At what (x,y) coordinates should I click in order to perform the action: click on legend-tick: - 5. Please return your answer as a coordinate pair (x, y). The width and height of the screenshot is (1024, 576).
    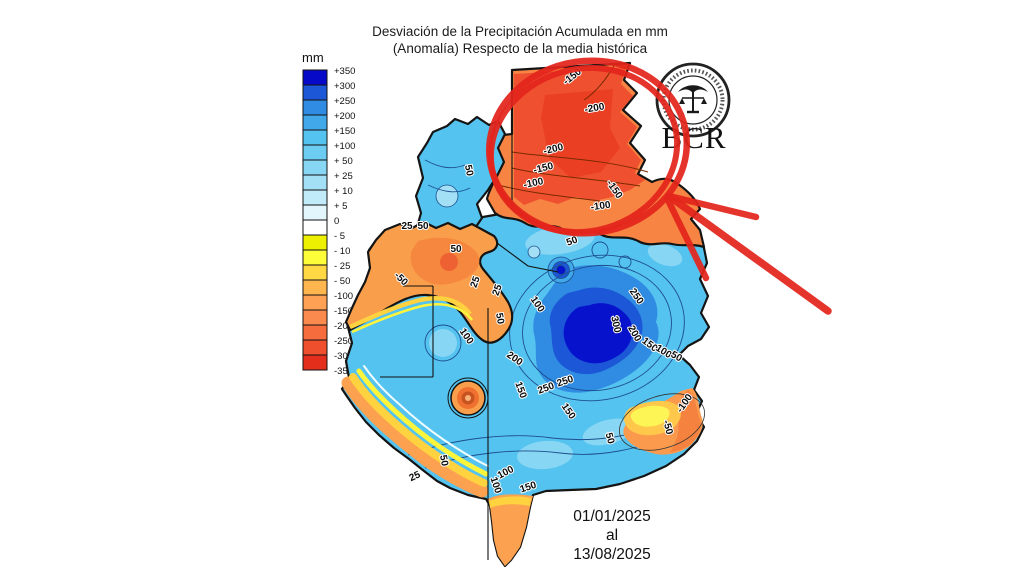
    Looking at the image, I should click on (339, 236).